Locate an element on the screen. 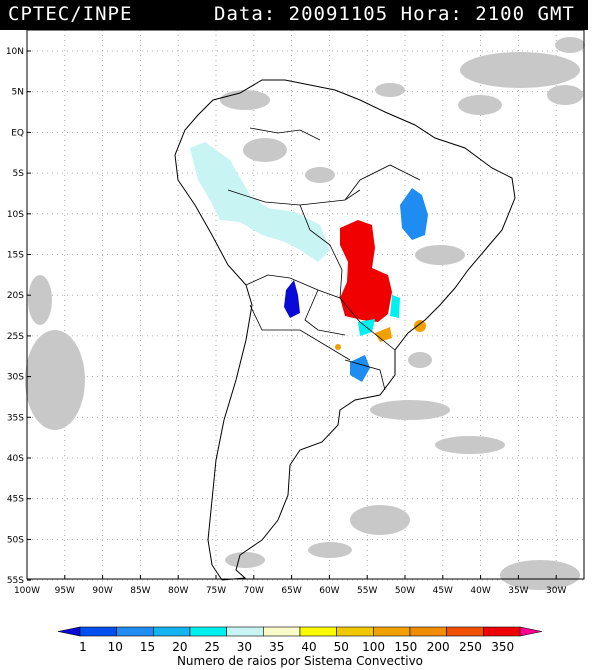 The image size is (600, 670). lat-label: 35S is located at coordinates (15, 418).